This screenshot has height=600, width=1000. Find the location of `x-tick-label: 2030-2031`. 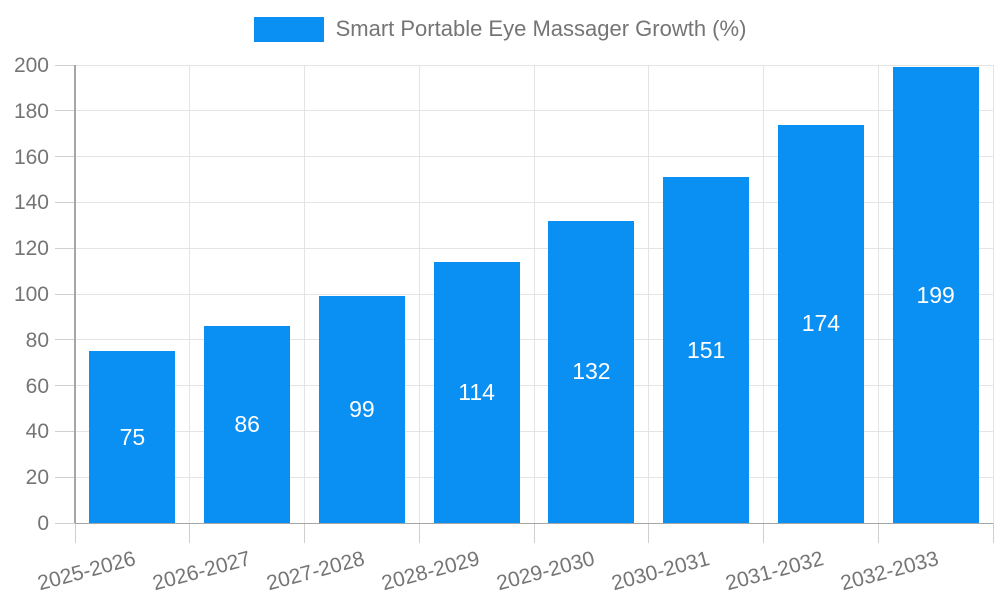

x-tick-label: 2030-2031 is located at coordinates (660, 571).